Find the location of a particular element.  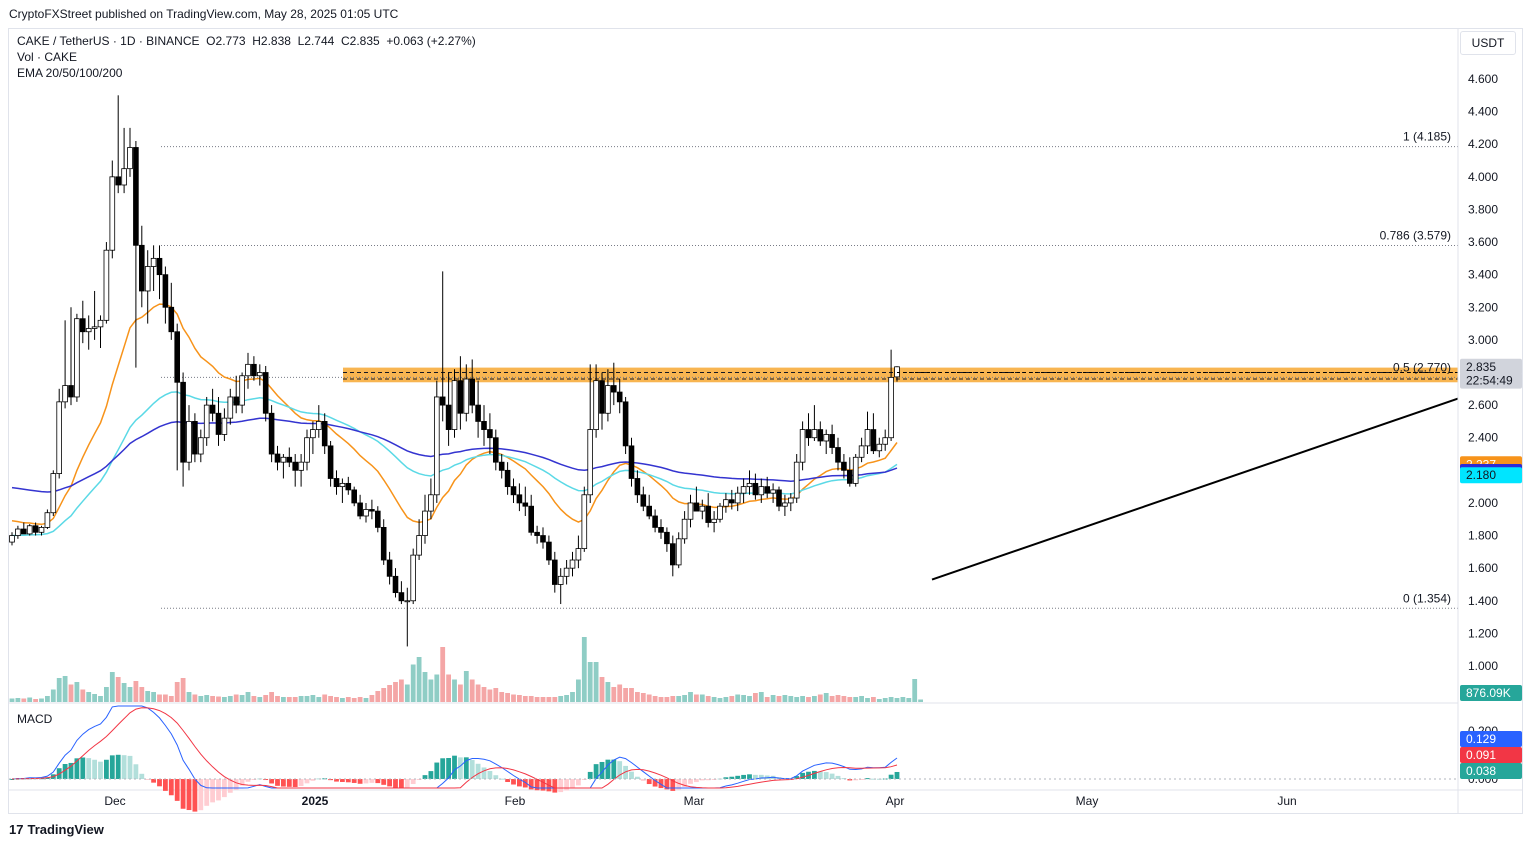

legend-close: 2.835 is located at coordinates (364, 41).